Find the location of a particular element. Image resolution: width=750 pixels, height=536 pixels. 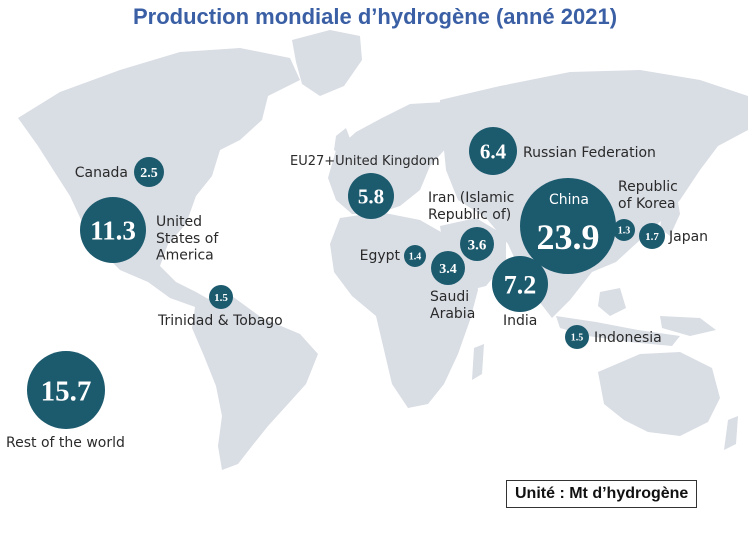

bubble-united-states-of-america is located at coordinates (113, 230).